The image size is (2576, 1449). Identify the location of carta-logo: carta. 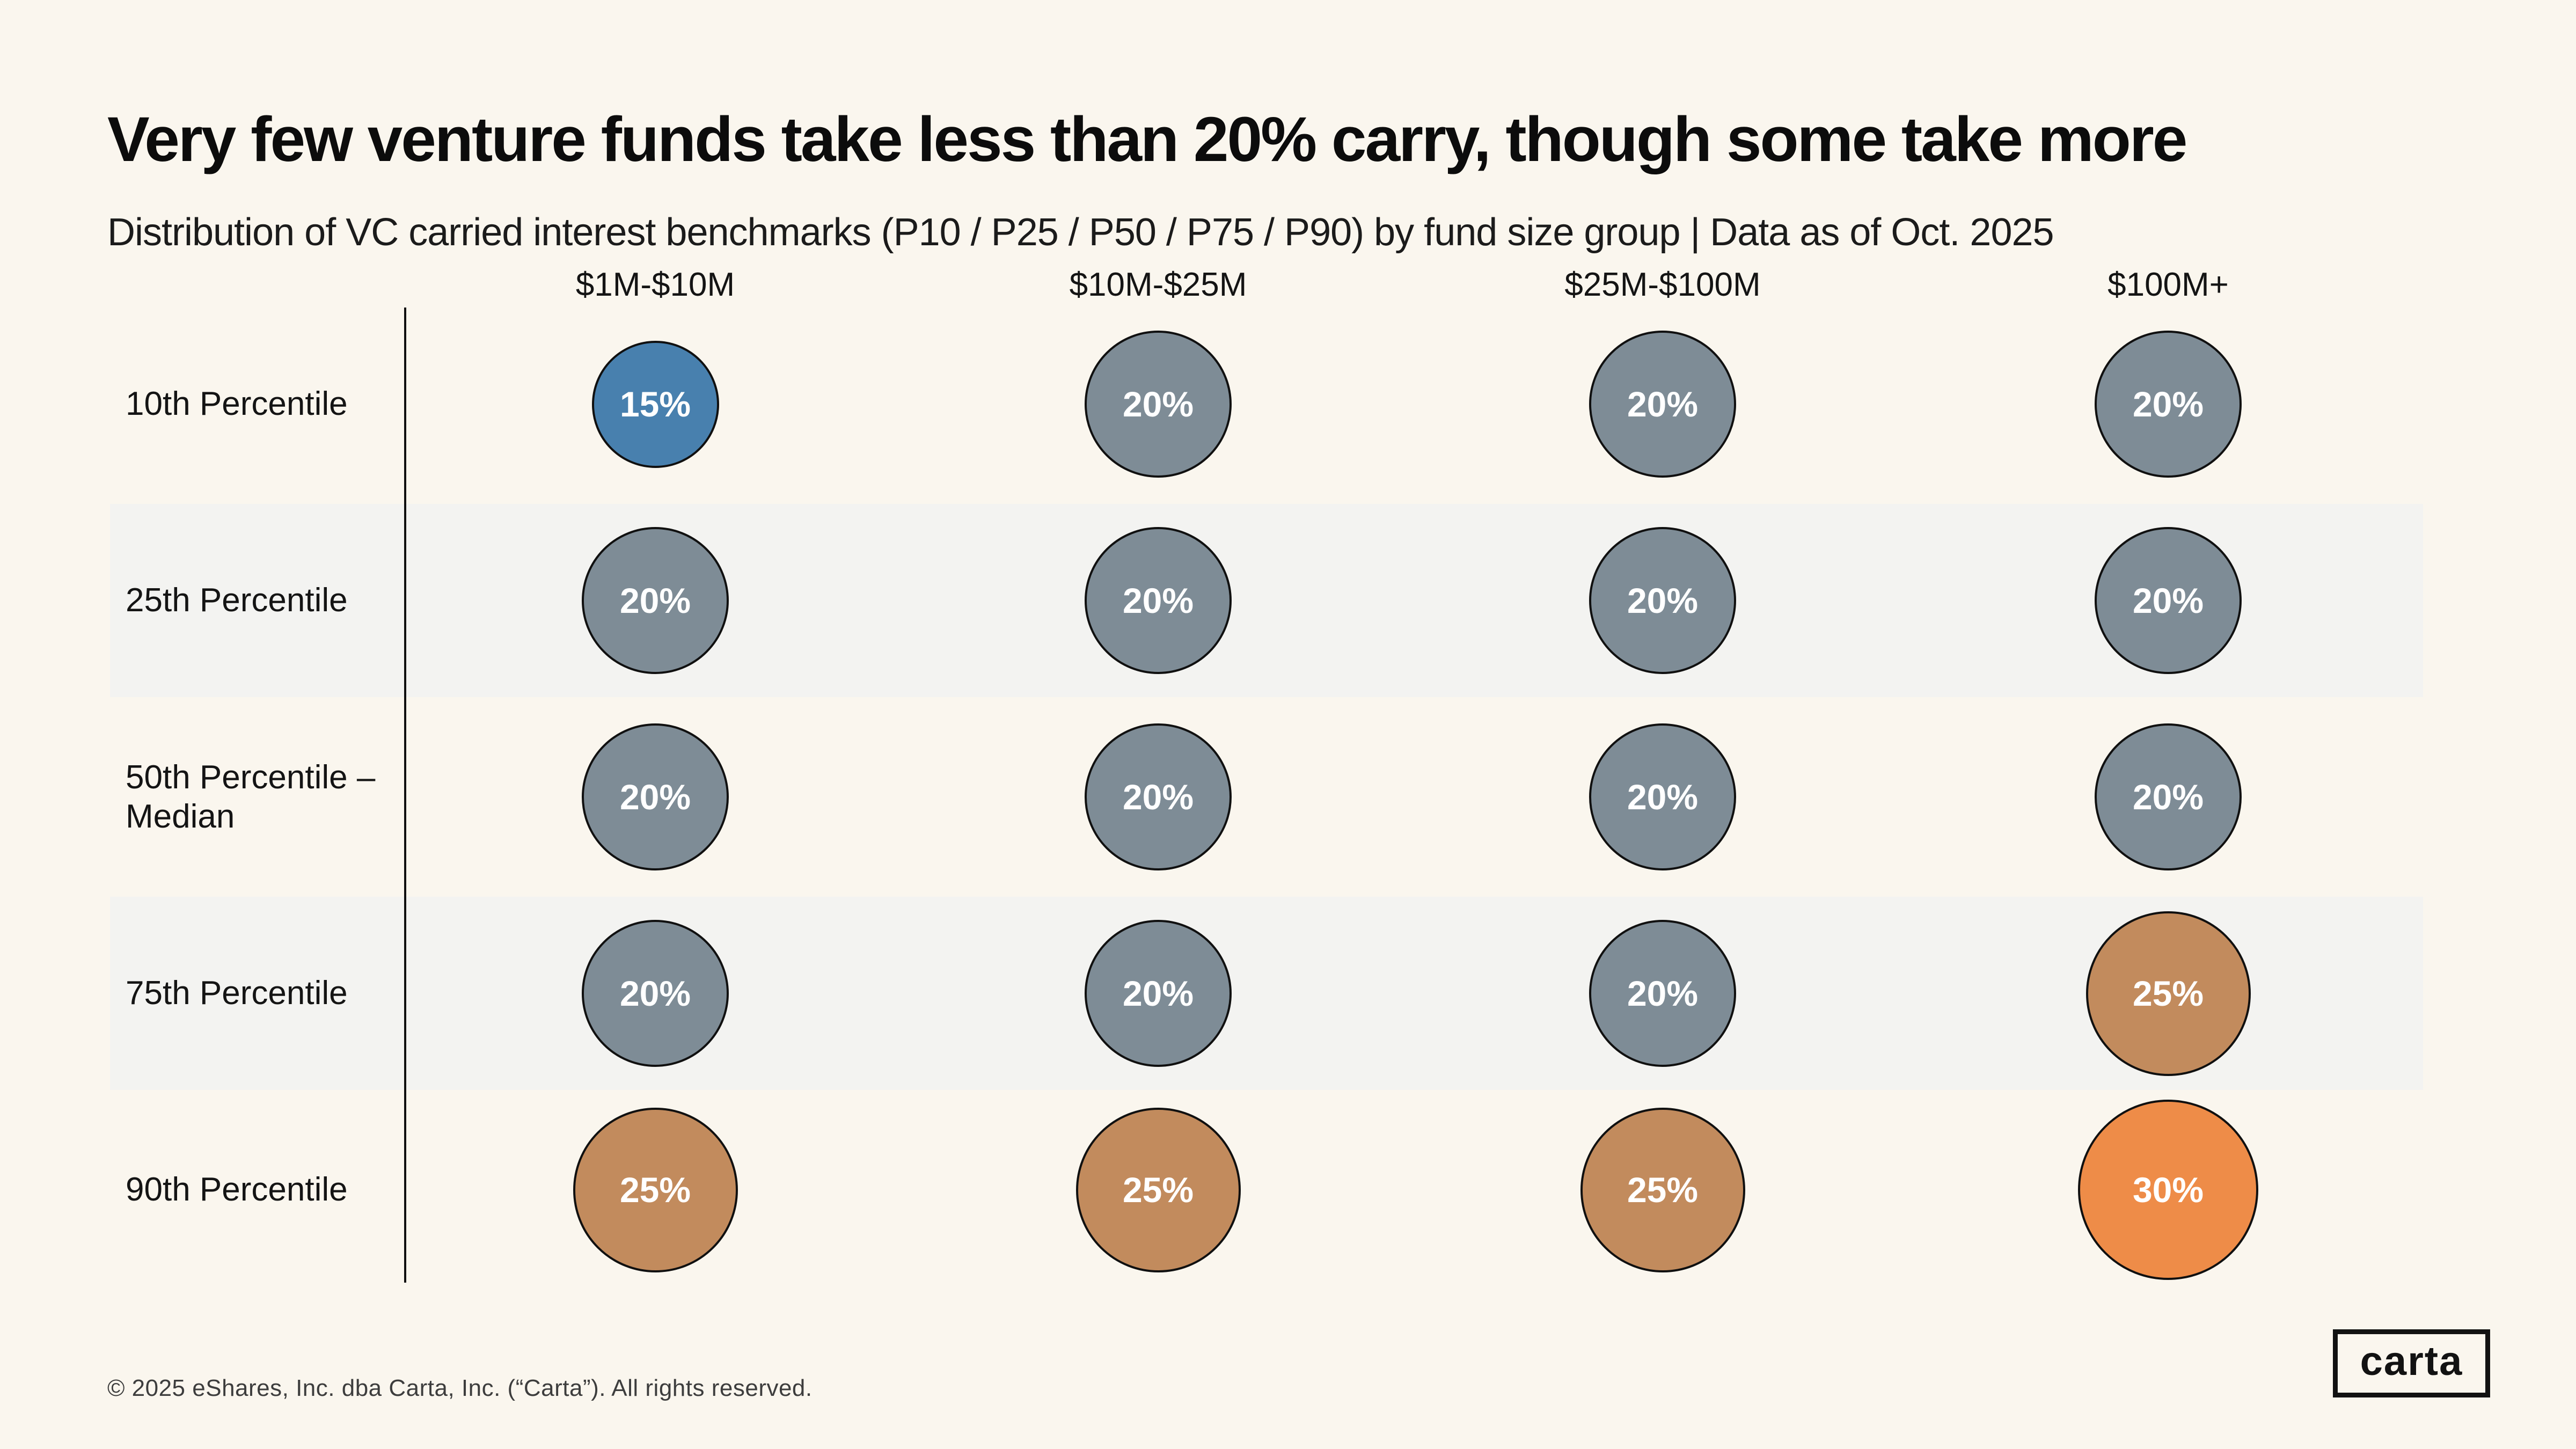
(2411, 1363).